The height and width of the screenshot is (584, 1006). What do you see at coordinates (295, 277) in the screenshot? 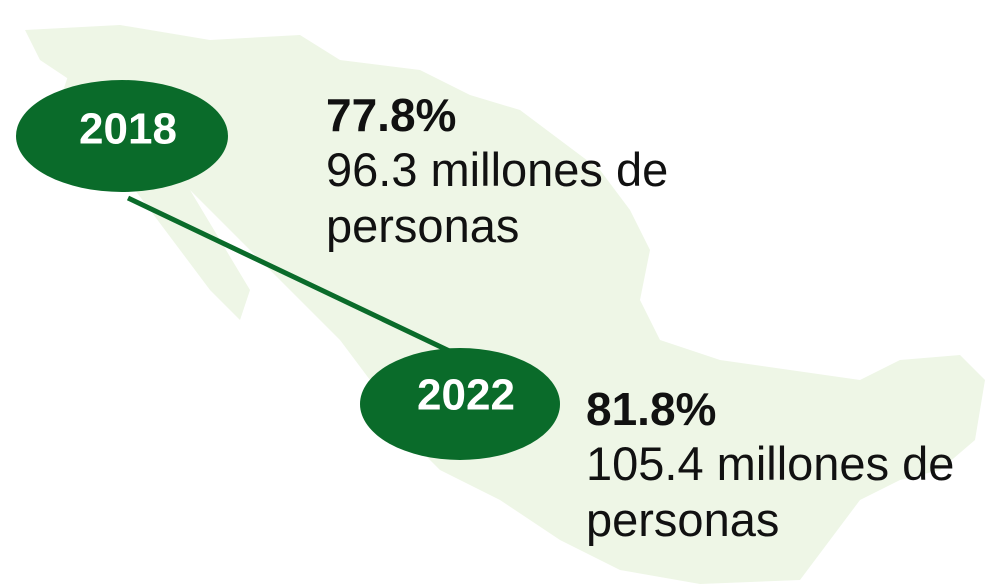
I see `connector` at bounding box center [295, 277].